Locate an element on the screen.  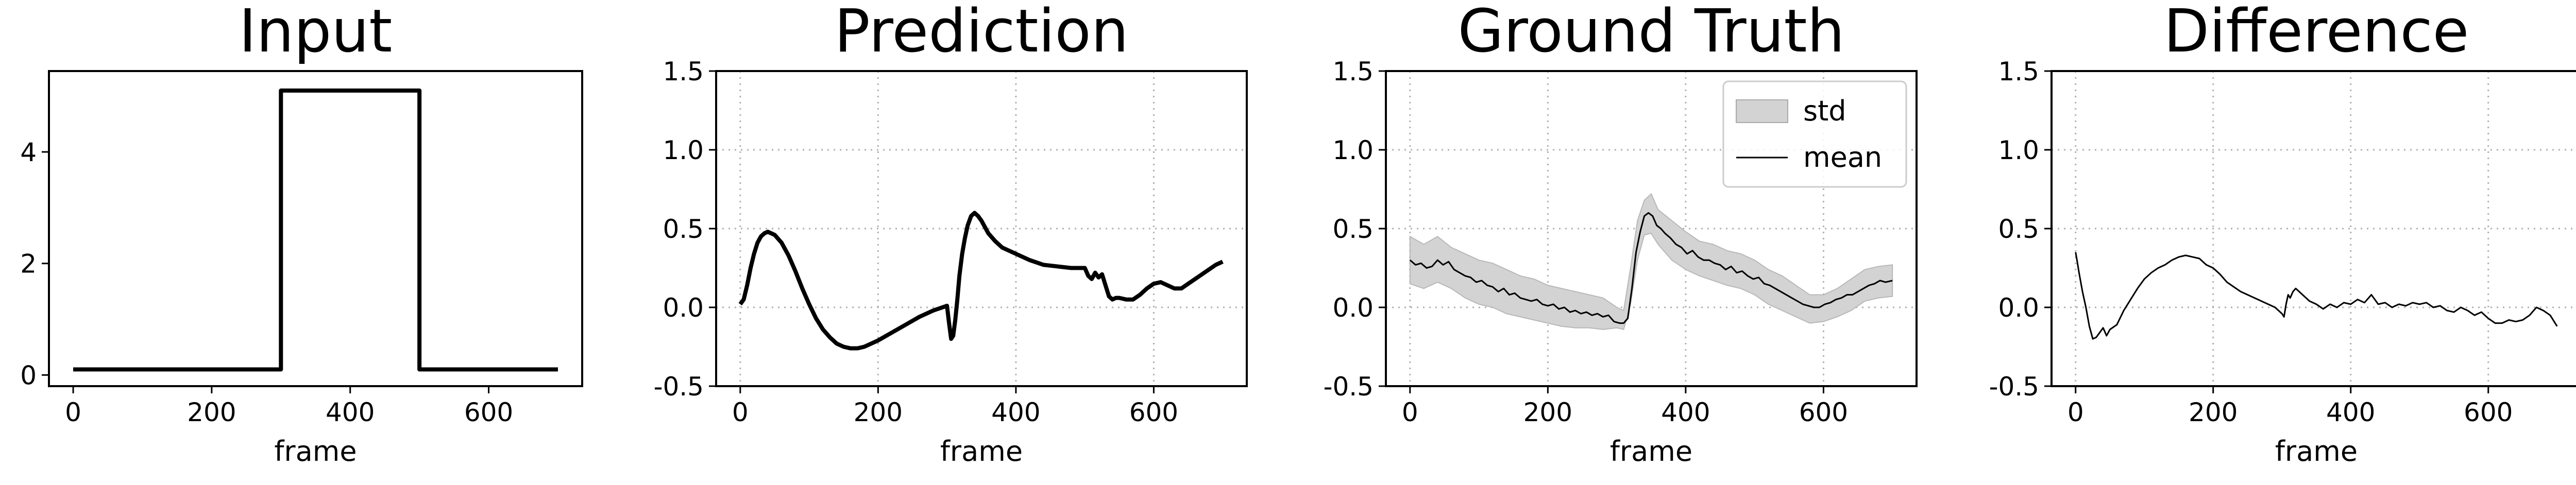
chart-2-xtick-label-0: 0 is located at coordinates (1410, 412).